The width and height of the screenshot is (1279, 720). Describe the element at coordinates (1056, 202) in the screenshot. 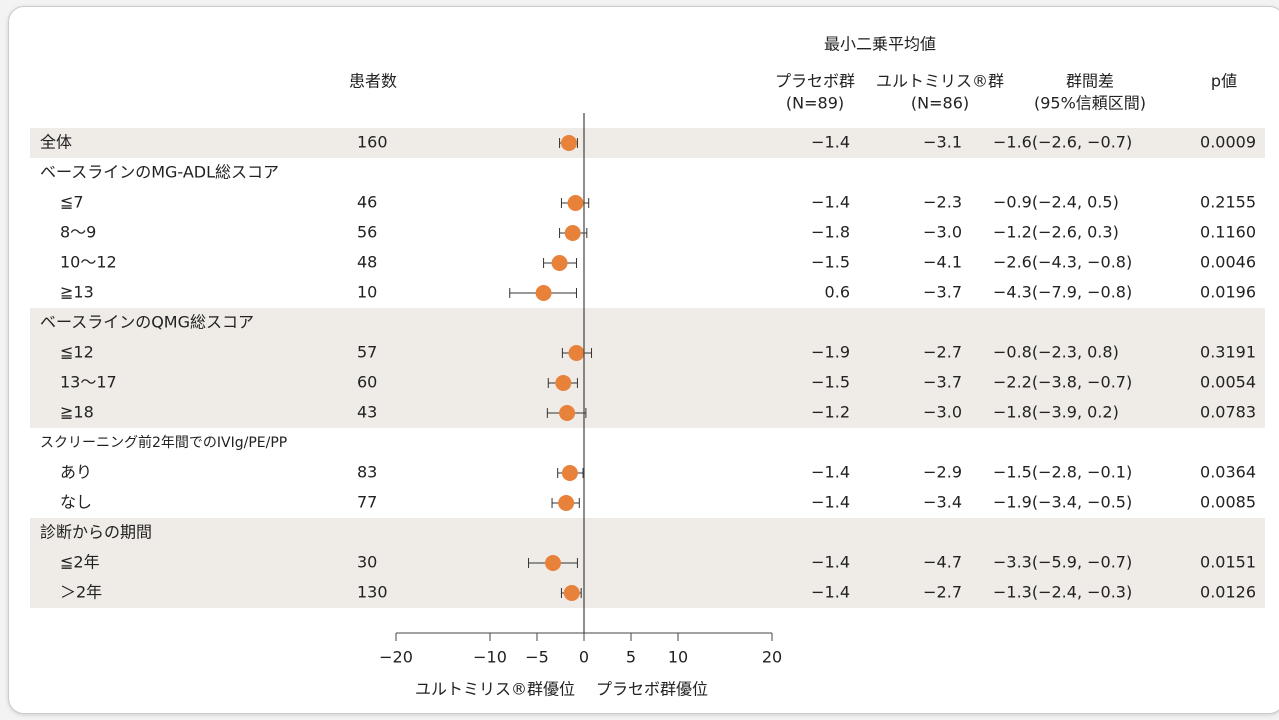

I see `diff-value: −0.9(−2.4, 0.5)` at that location.